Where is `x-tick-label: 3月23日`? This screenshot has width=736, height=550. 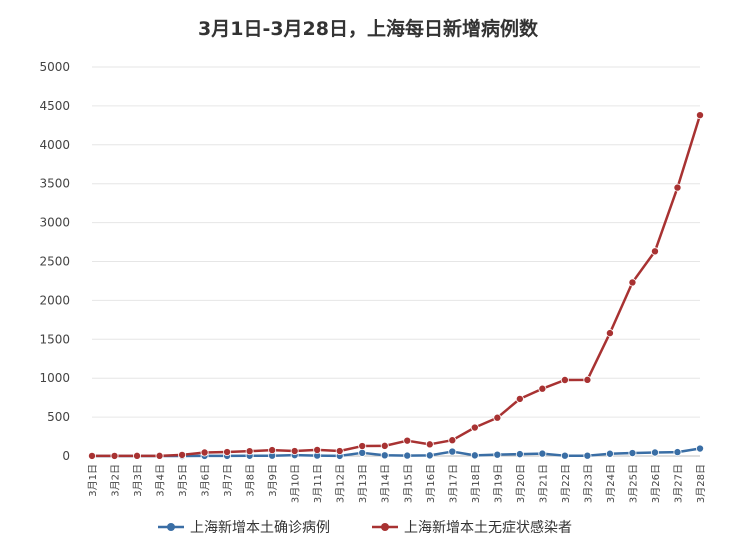
x-tick-label: 3月23日 is located at coordinates (588, 483).